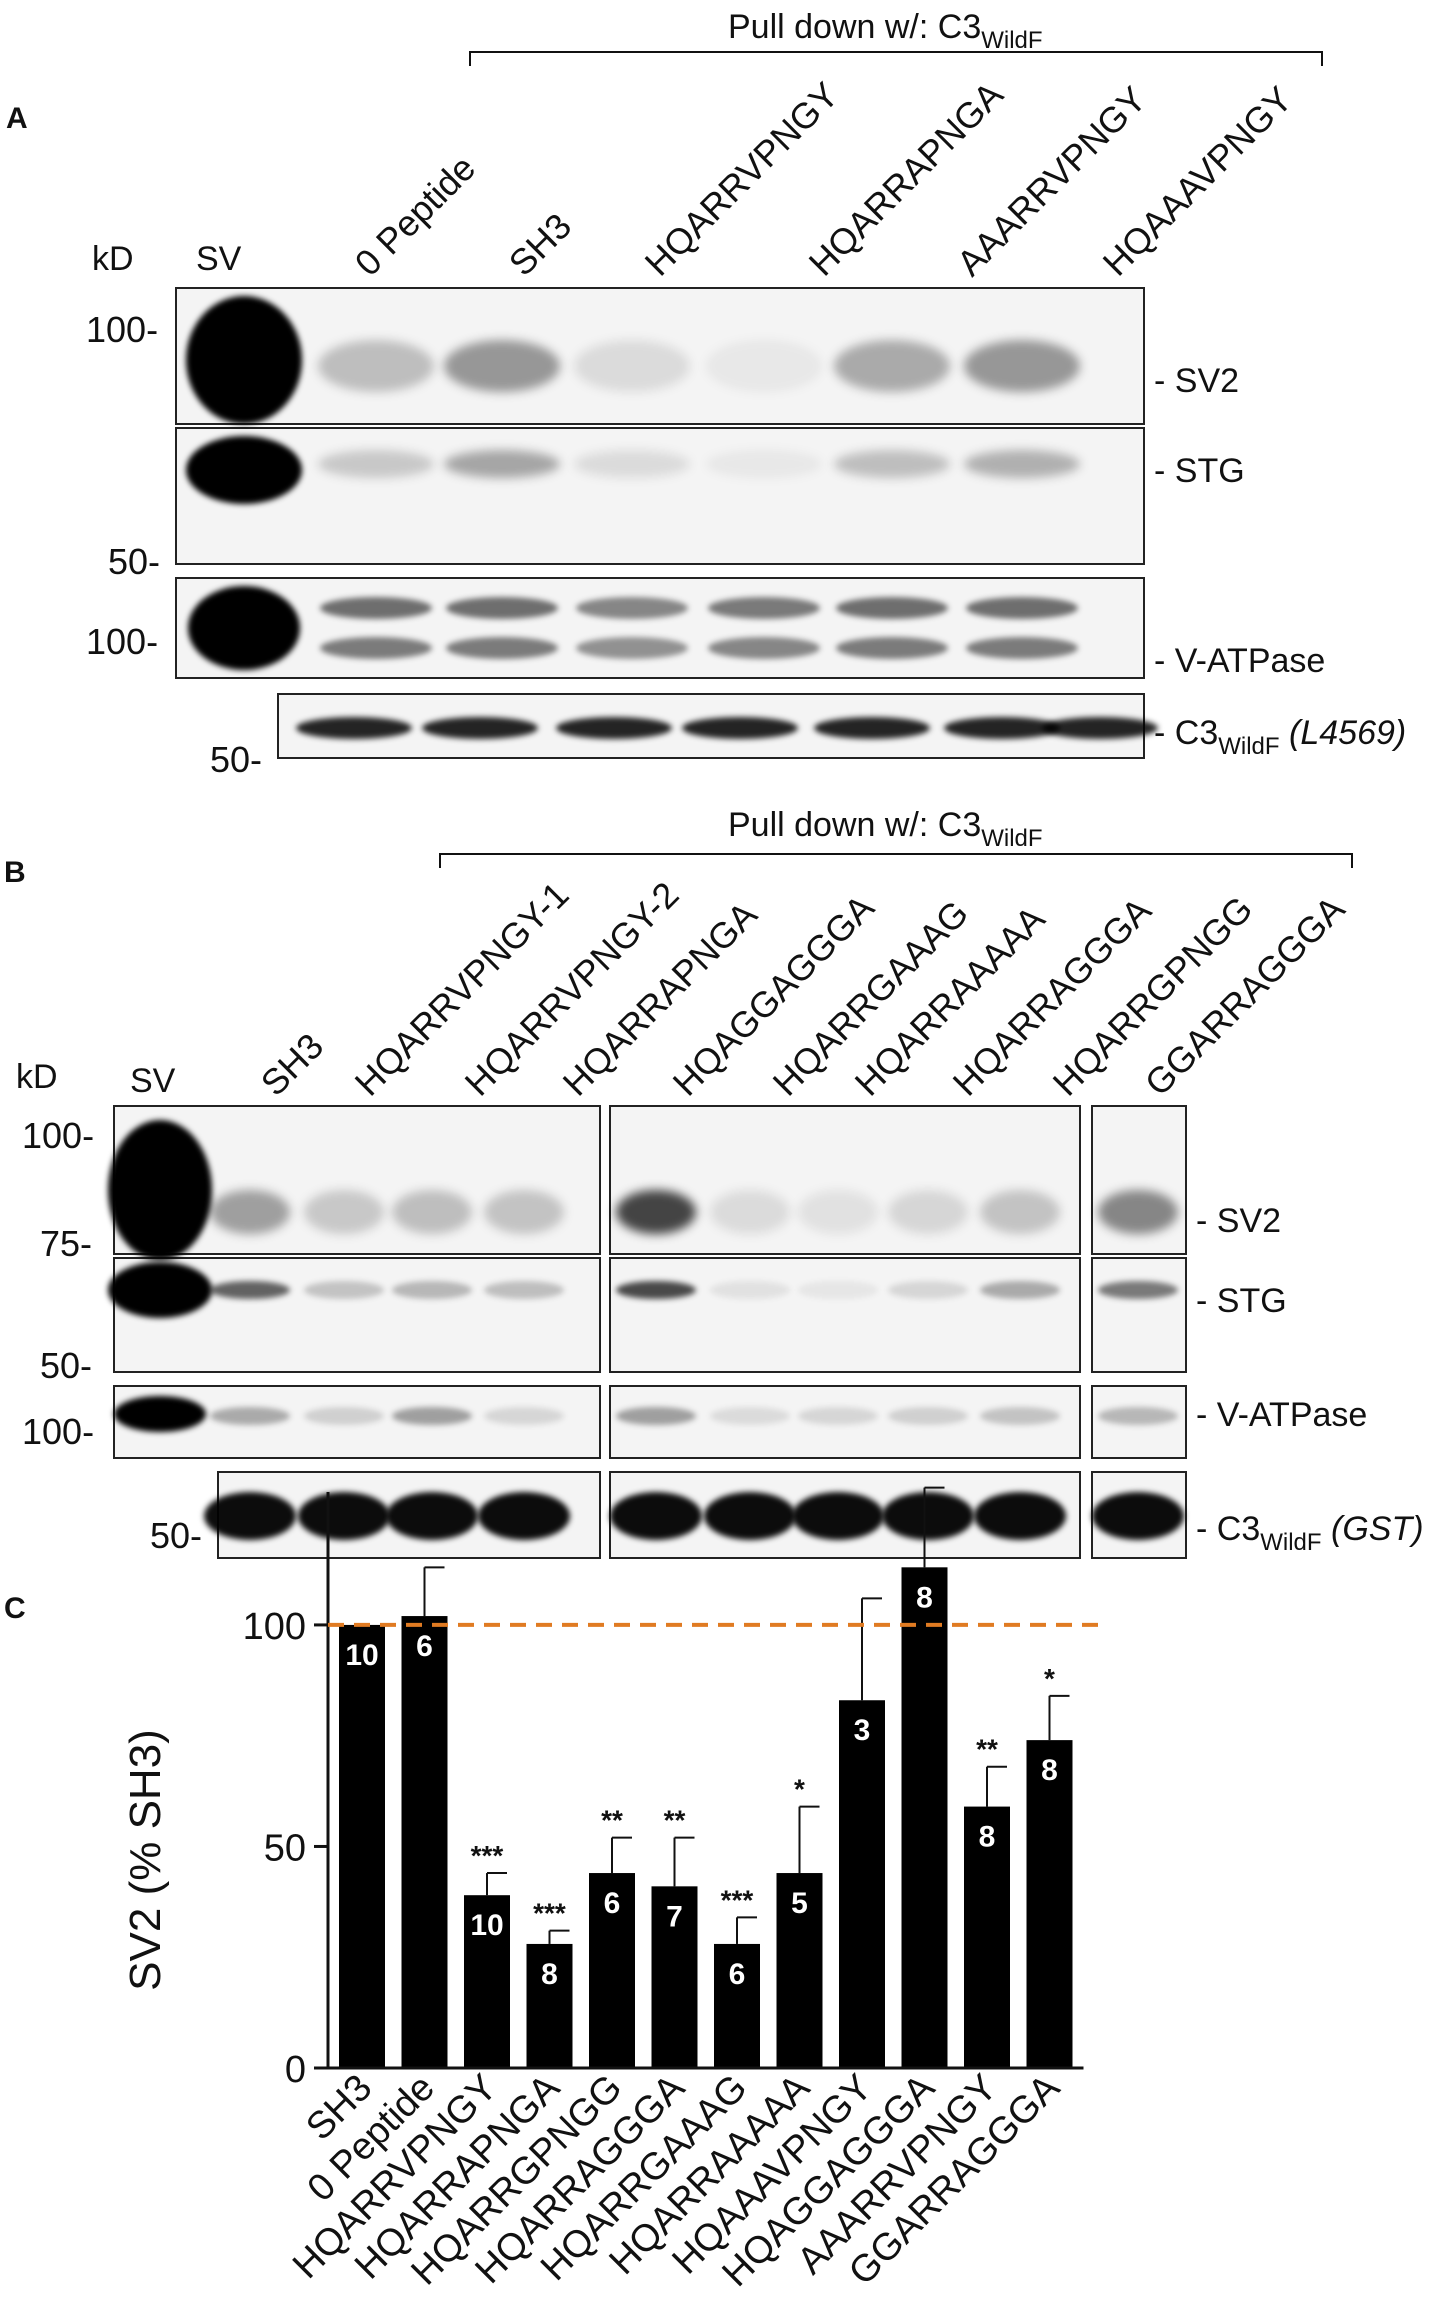  Describe the element at coordinates (924, 1817) in the screenshot. I see `bar-hqaggaggga` at that location.